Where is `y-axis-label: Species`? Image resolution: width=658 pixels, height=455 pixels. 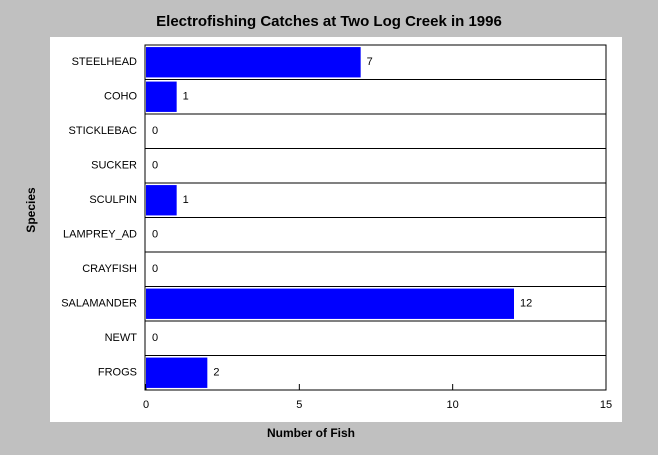
y-axis-label: Species is located at coordinates (31, 210).